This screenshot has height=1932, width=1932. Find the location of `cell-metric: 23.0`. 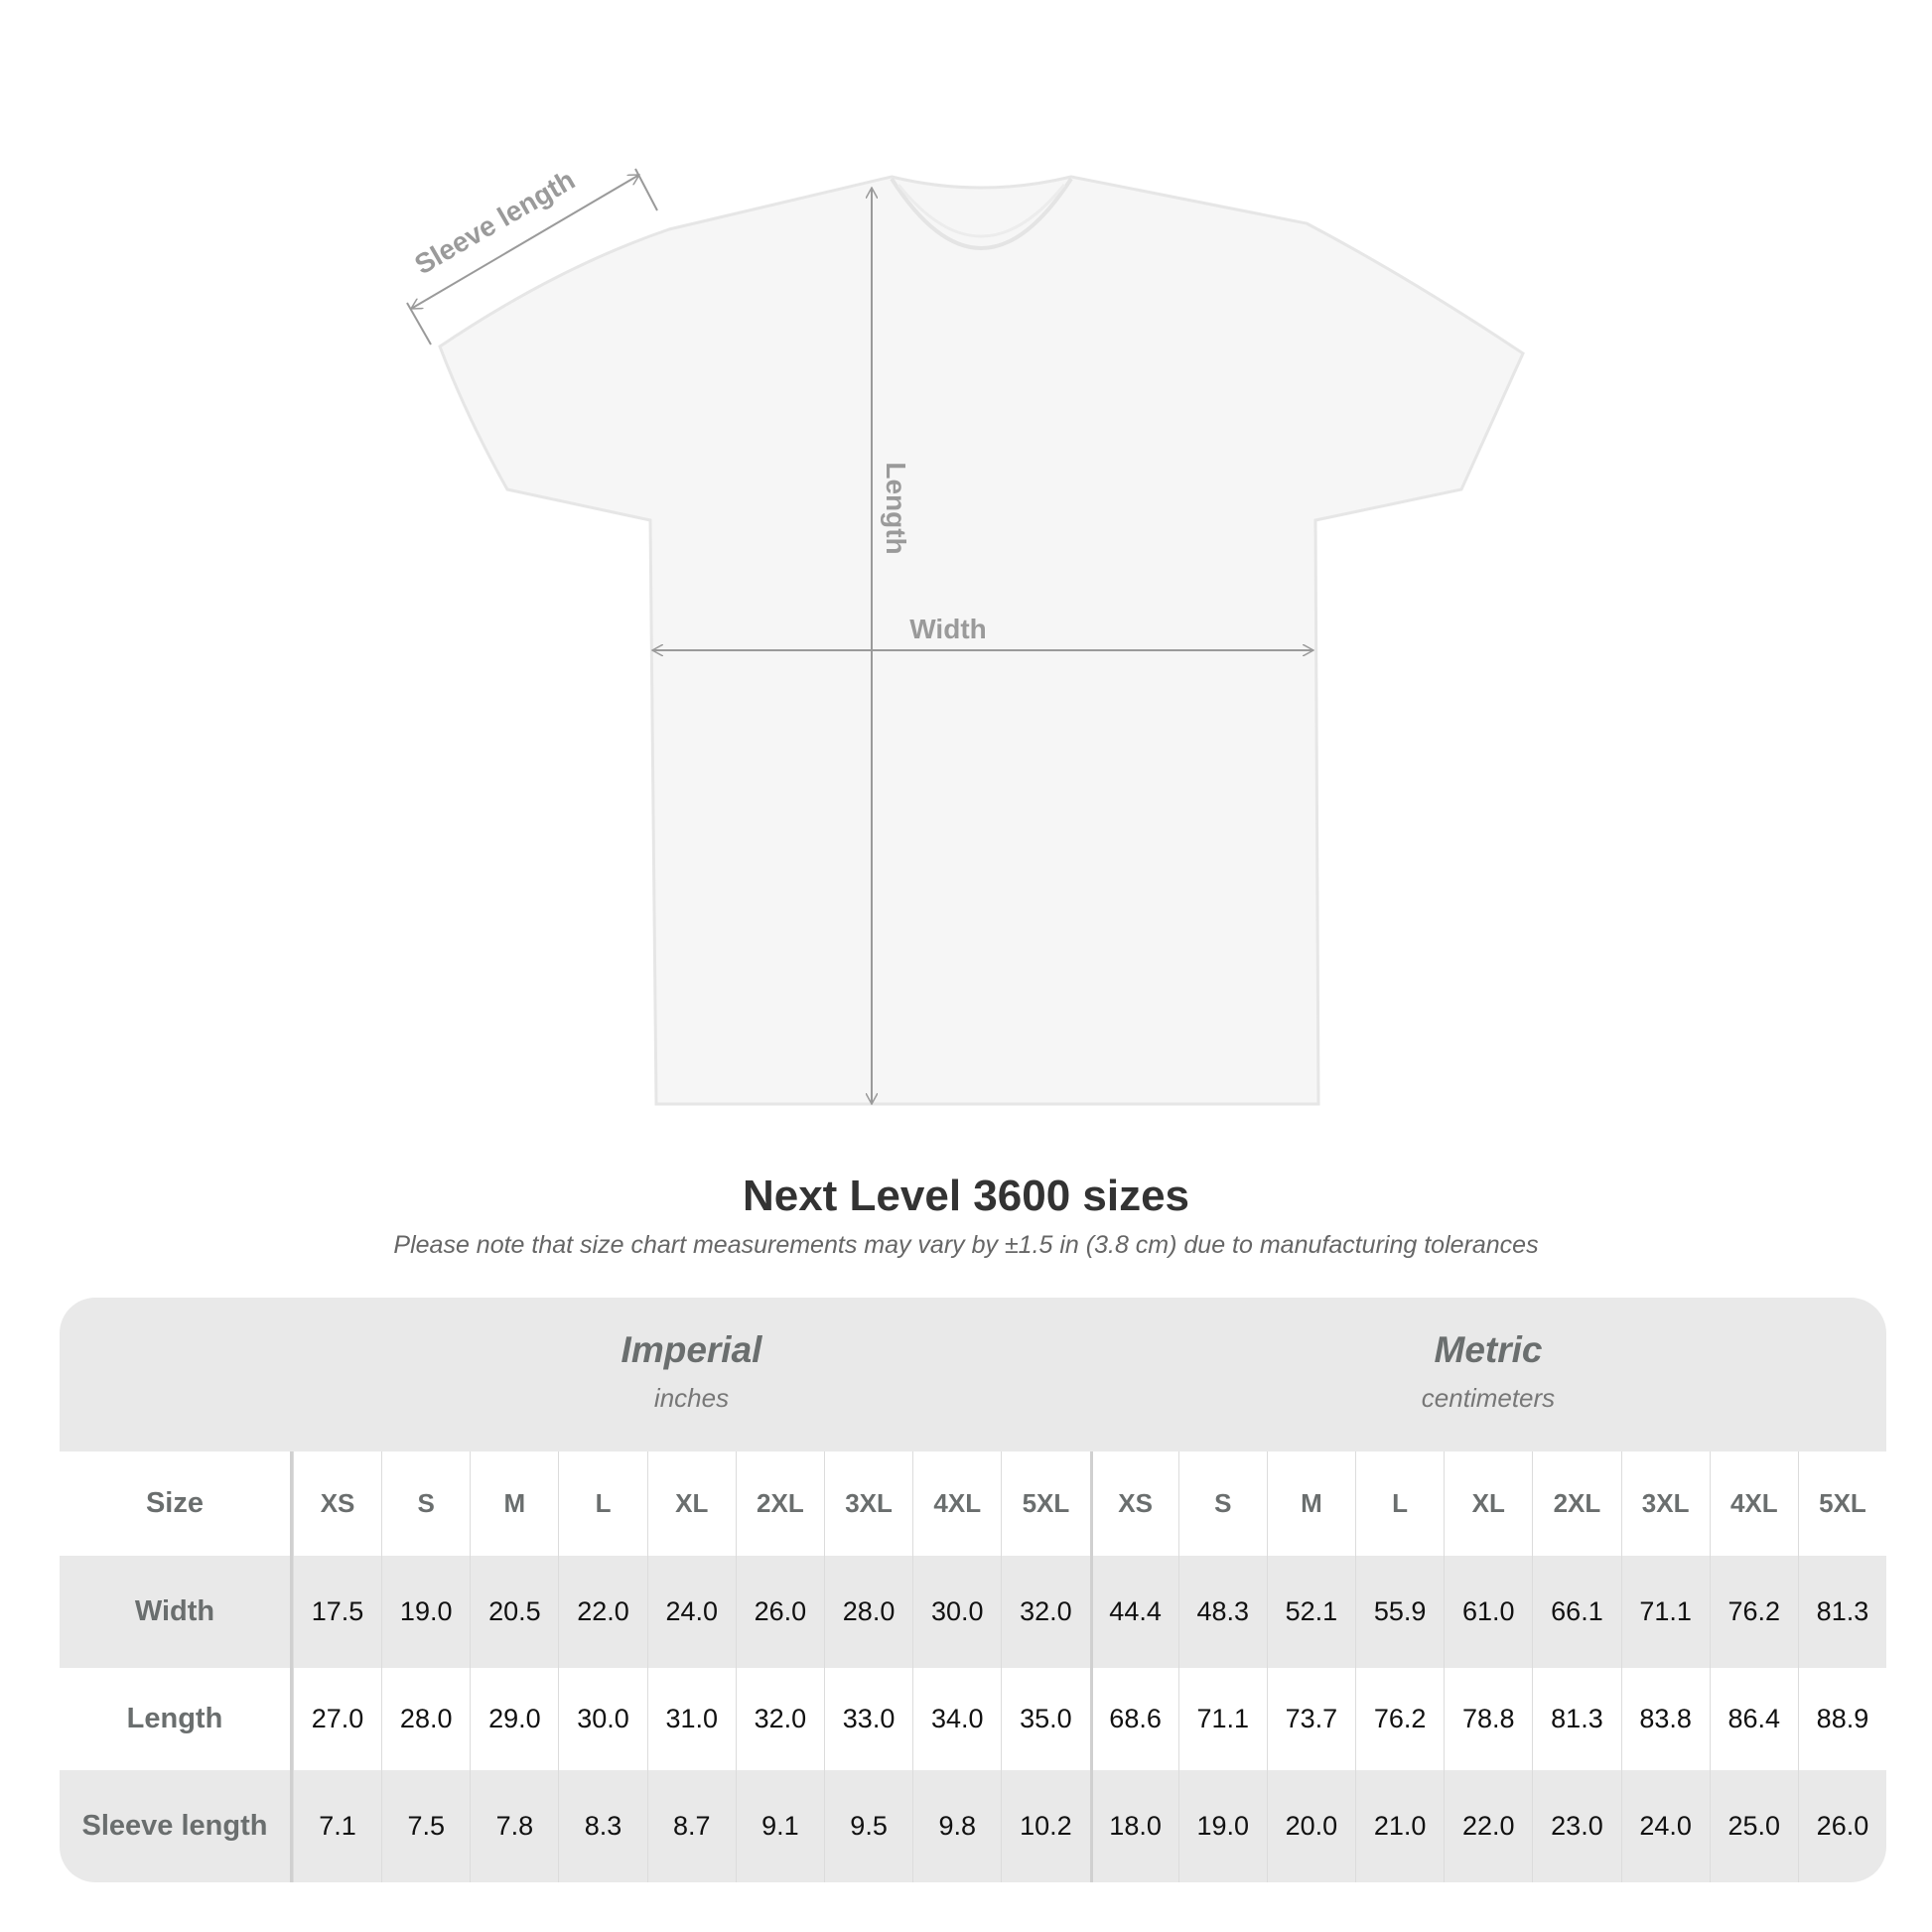

cell-metric: 23.0 is located at coordinates (1576, 1826).